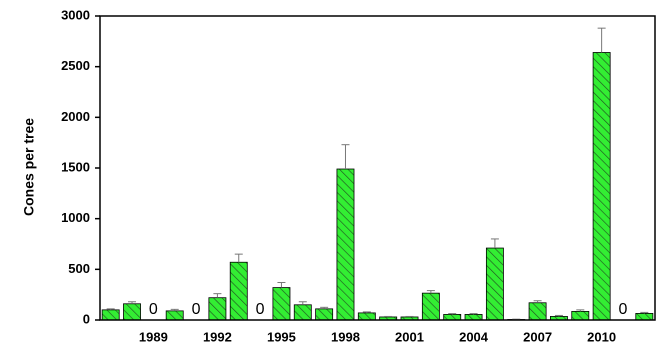  What do you see at coordinates (29, 167) in the screenshot?
I see `y-axis-label: Cones per tree` at bounding box center [29, 167].